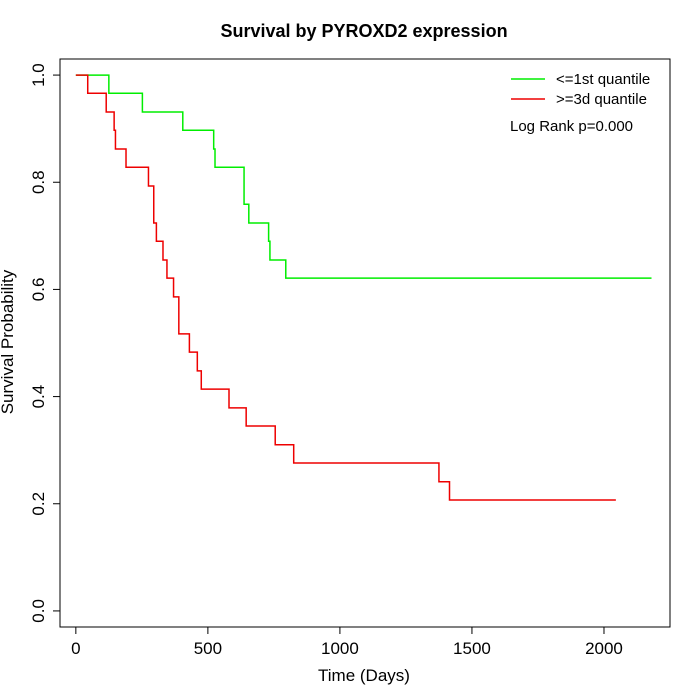 This screenshot has height=700, width=700. Describe the element at coordinates (601, 99) in the screenshot. I see `legend-label-high: >=3d quantile` at that location.